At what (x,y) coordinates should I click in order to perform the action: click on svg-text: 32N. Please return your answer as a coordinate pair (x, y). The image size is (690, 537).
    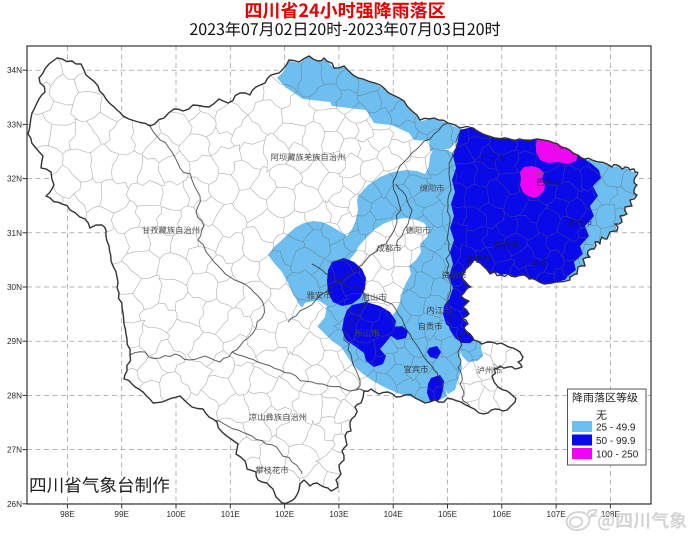
    Looking at the image, I should click on (14, 179).